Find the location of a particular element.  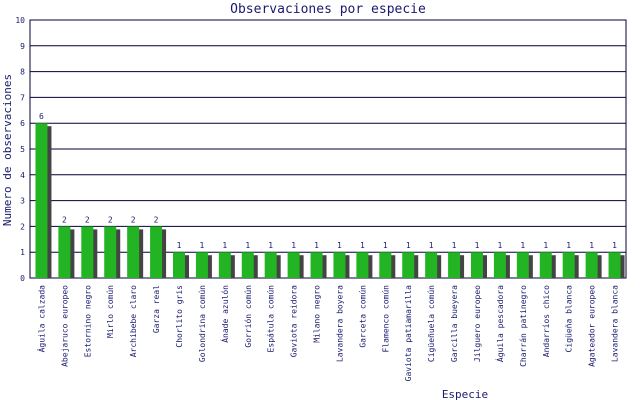

x-tick-label: Jilguero europeo is located at coordinates (477, 323).